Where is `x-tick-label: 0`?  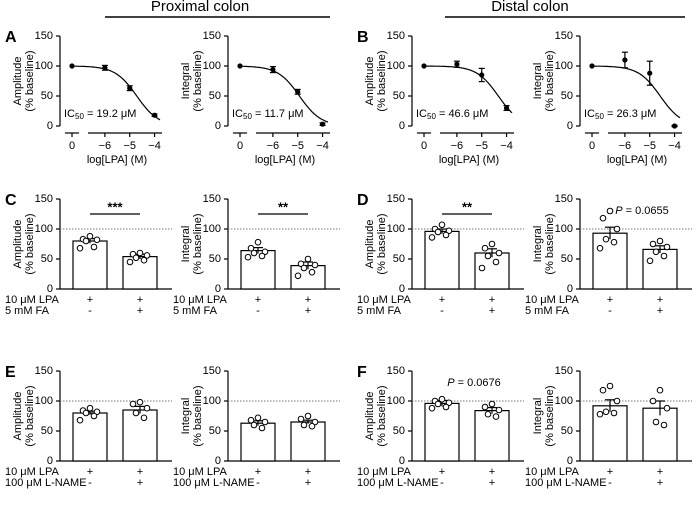
x-tick-label: 0 is located at coordinates (240, 146).